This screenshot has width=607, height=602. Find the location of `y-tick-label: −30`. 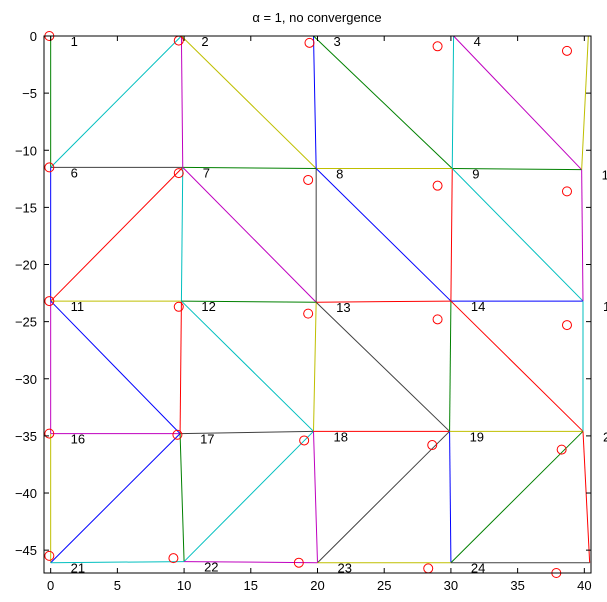

y-tick-label: −30 is located at coordinates (26, 379).